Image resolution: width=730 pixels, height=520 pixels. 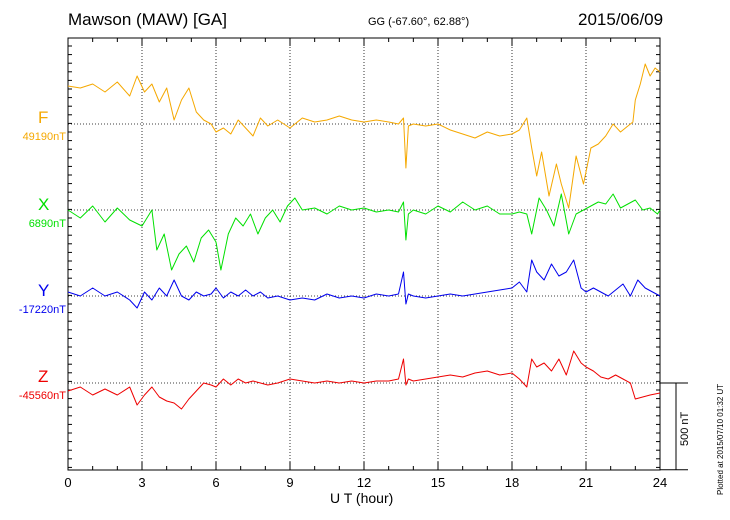 I want to click on x-tick-label: 9, so click(x=289, y=482).